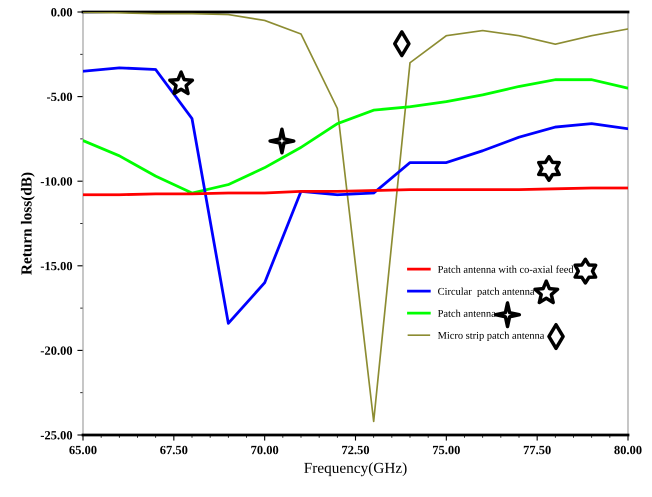  I want to click on y-axis-title: Return loss(dB), so click(27, 223).